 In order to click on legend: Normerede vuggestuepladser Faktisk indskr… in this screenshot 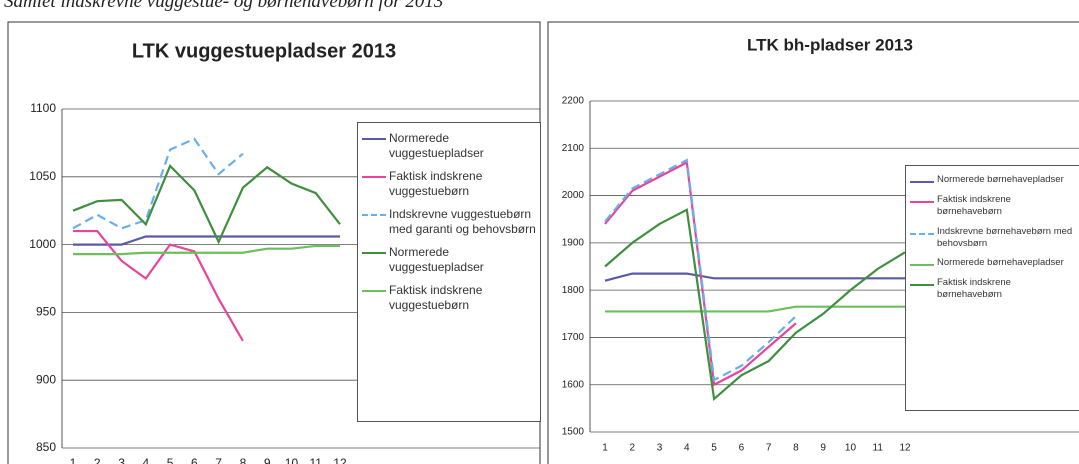, I will do `click(449, 272)`.